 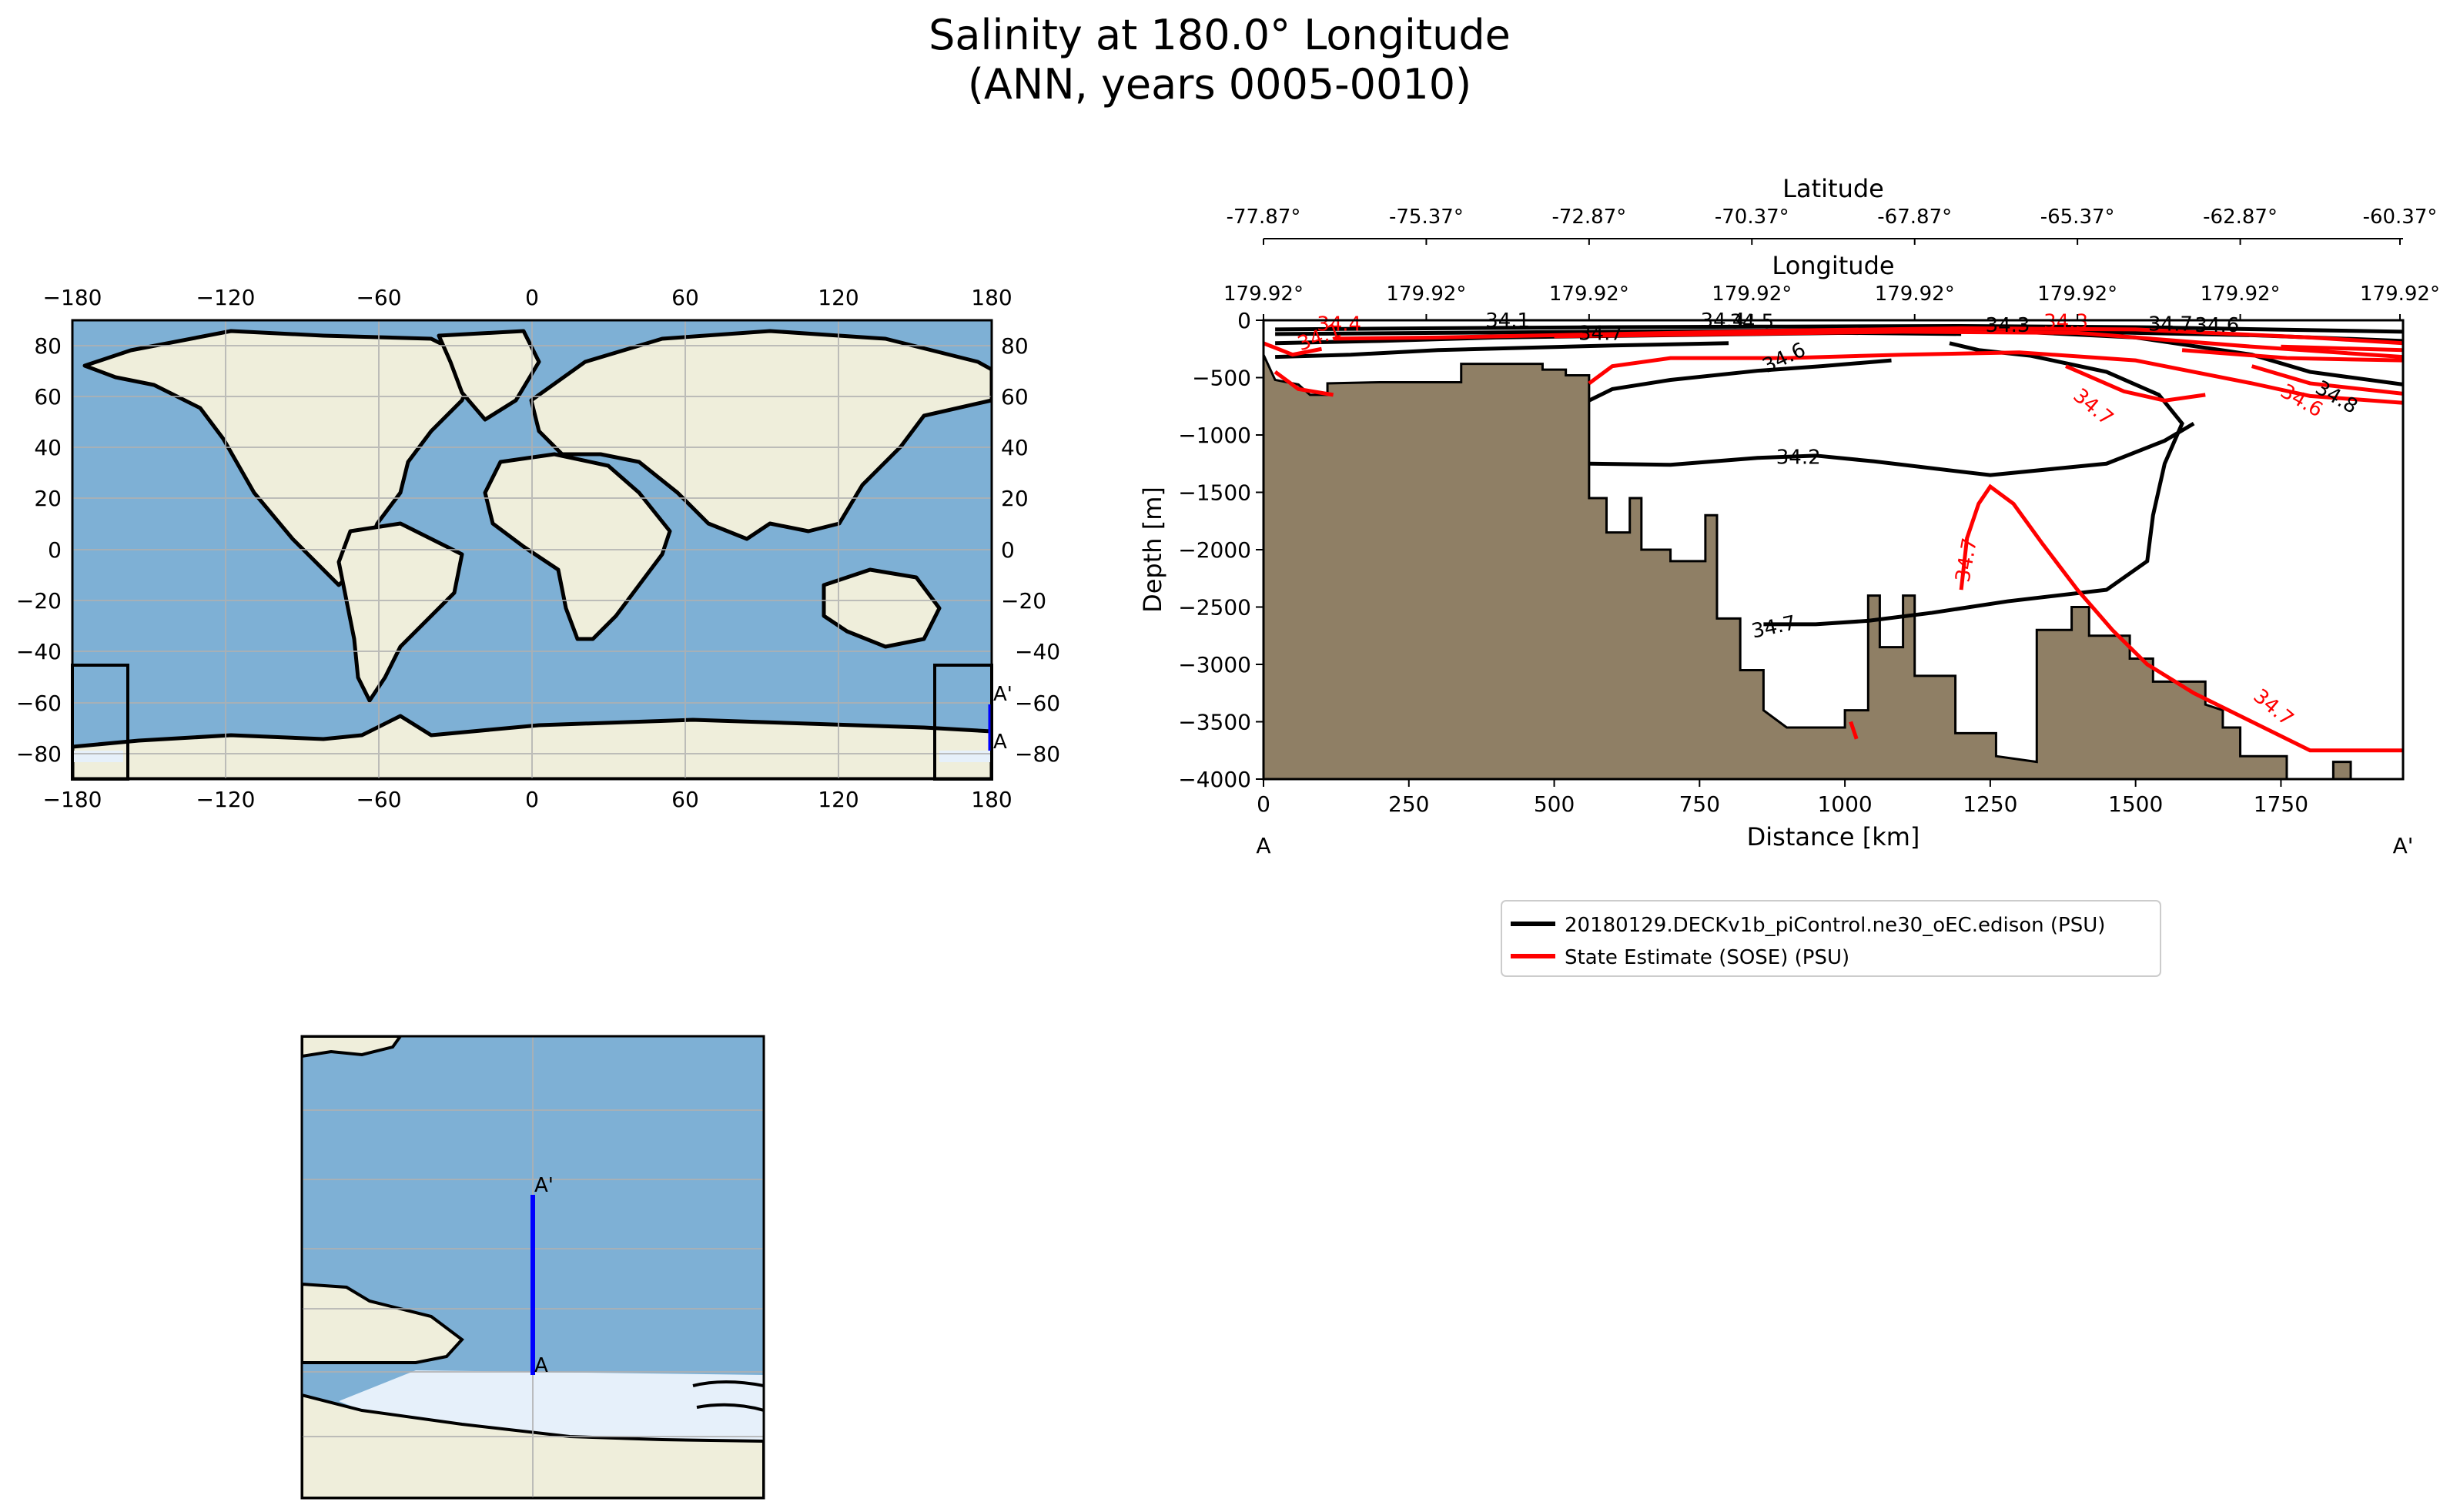 What do you see at coordinates (1015, 498) in the screenshot?
I see `lat-tick-right: 20` at bounding box center [1015, 498].